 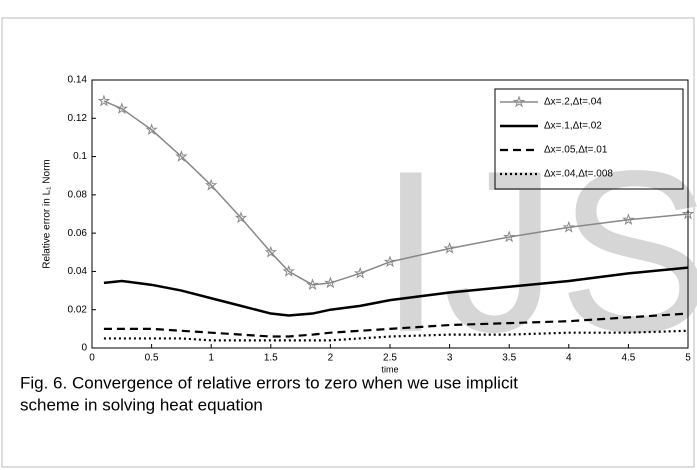 What do you see at coordinates (84, 348) in the screenshot?
I see `y-tick-label: 0` at bounding box center [84, 348].